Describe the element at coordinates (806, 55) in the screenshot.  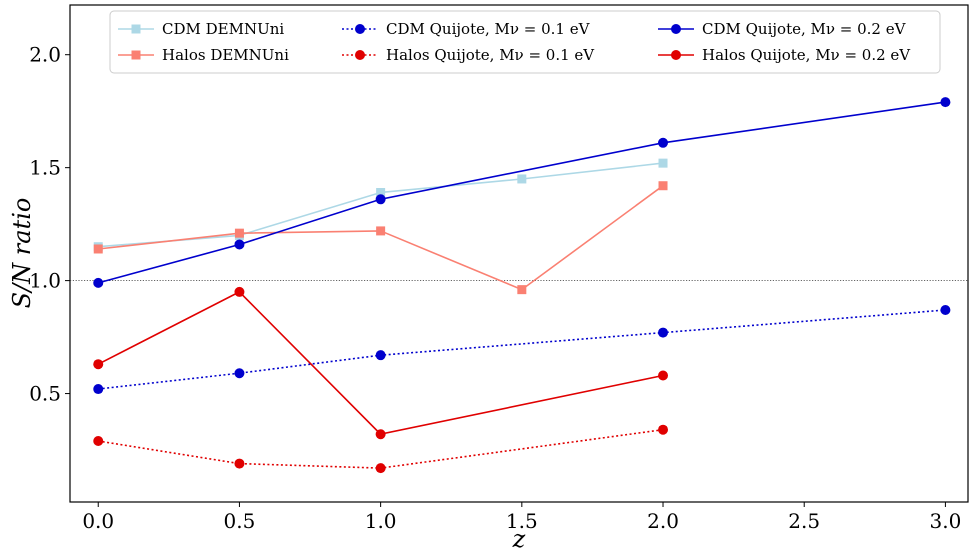
I see `legend-label: Halos Quijote, Mν = 0.2 eV` at that location.